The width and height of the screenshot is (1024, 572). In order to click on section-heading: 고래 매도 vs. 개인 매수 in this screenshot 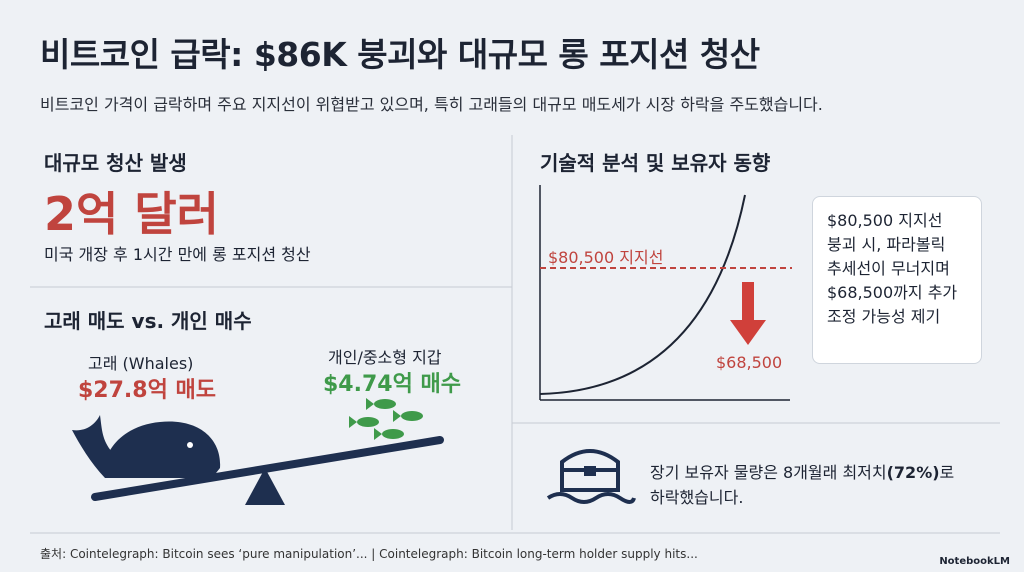, I will do `click(148, 321)`.